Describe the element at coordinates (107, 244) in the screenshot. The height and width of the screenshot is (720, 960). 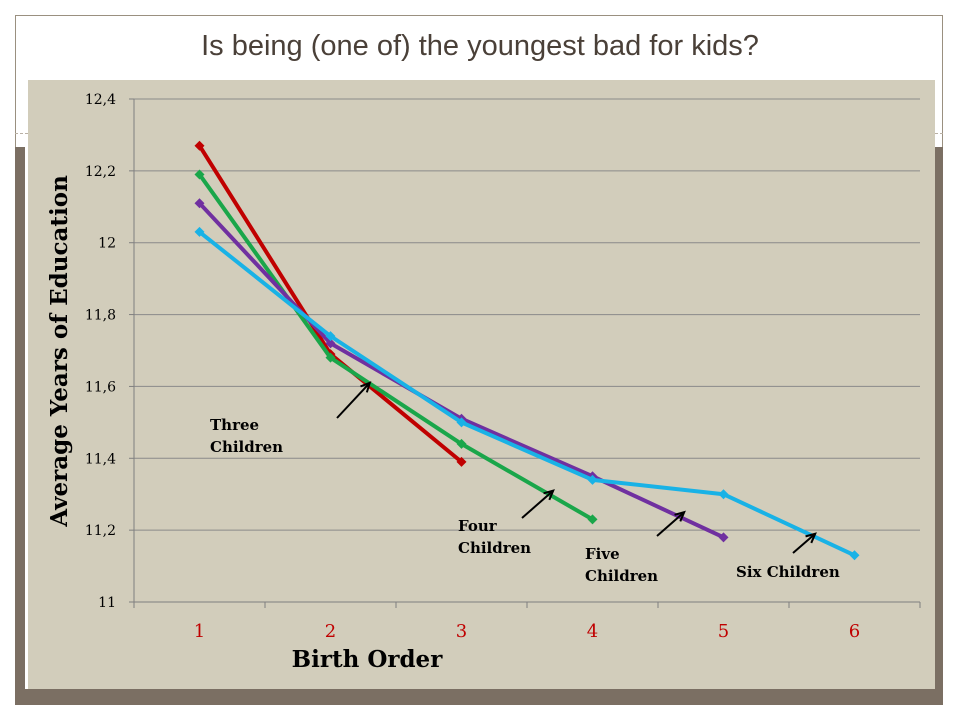
I see `y-tick-label: 12` at that location.